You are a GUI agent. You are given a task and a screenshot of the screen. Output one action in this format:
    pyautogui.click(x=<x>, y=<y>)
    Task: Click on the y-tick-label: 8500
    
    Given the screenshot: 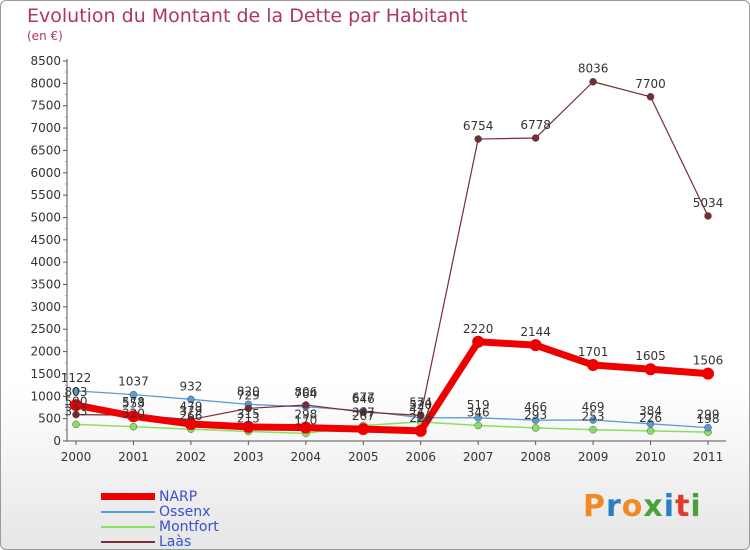 What is the action you would take?
    pyautogui.click(x=45, y=61)
    